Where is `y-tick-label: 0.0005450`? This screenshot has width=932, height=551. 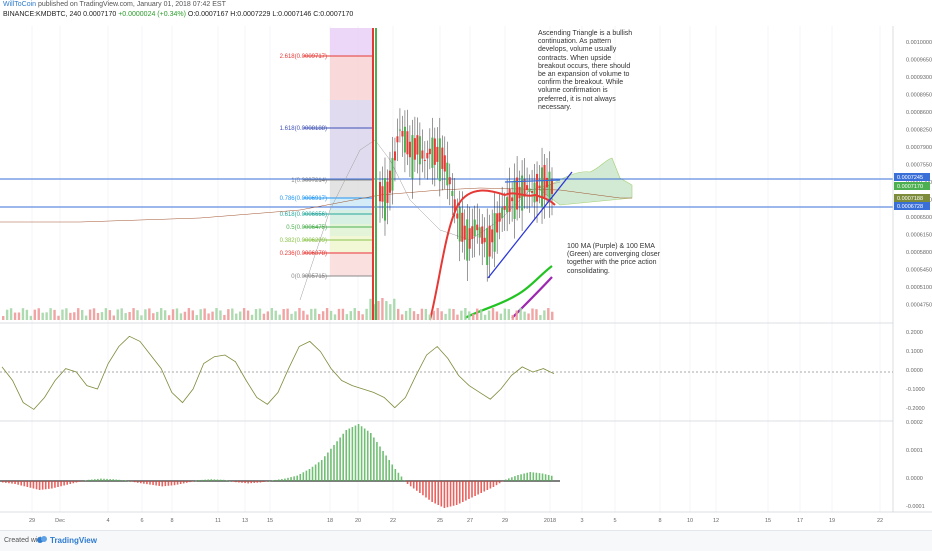
y-tick-label: 0.0005450 is located at coordinates (919, 271).